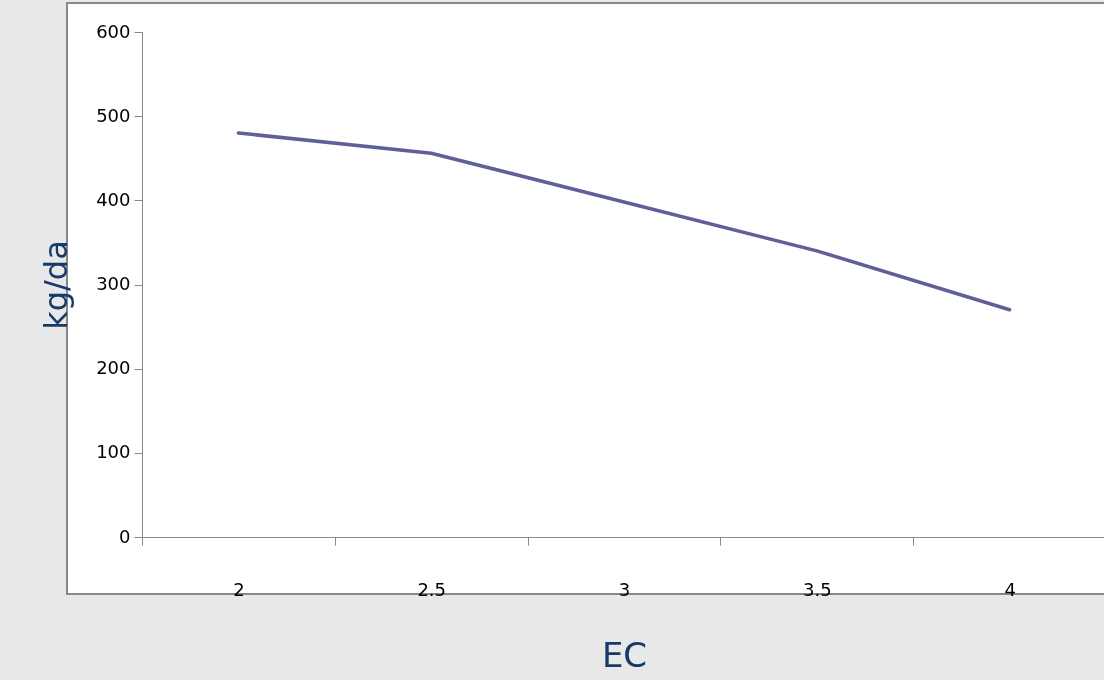 This screenshot has width=1104, height=680. What do you see at coordinates (113, 115) in the screenshot?
I see `y-tick-label: 500` at bounding box center [113, 115].